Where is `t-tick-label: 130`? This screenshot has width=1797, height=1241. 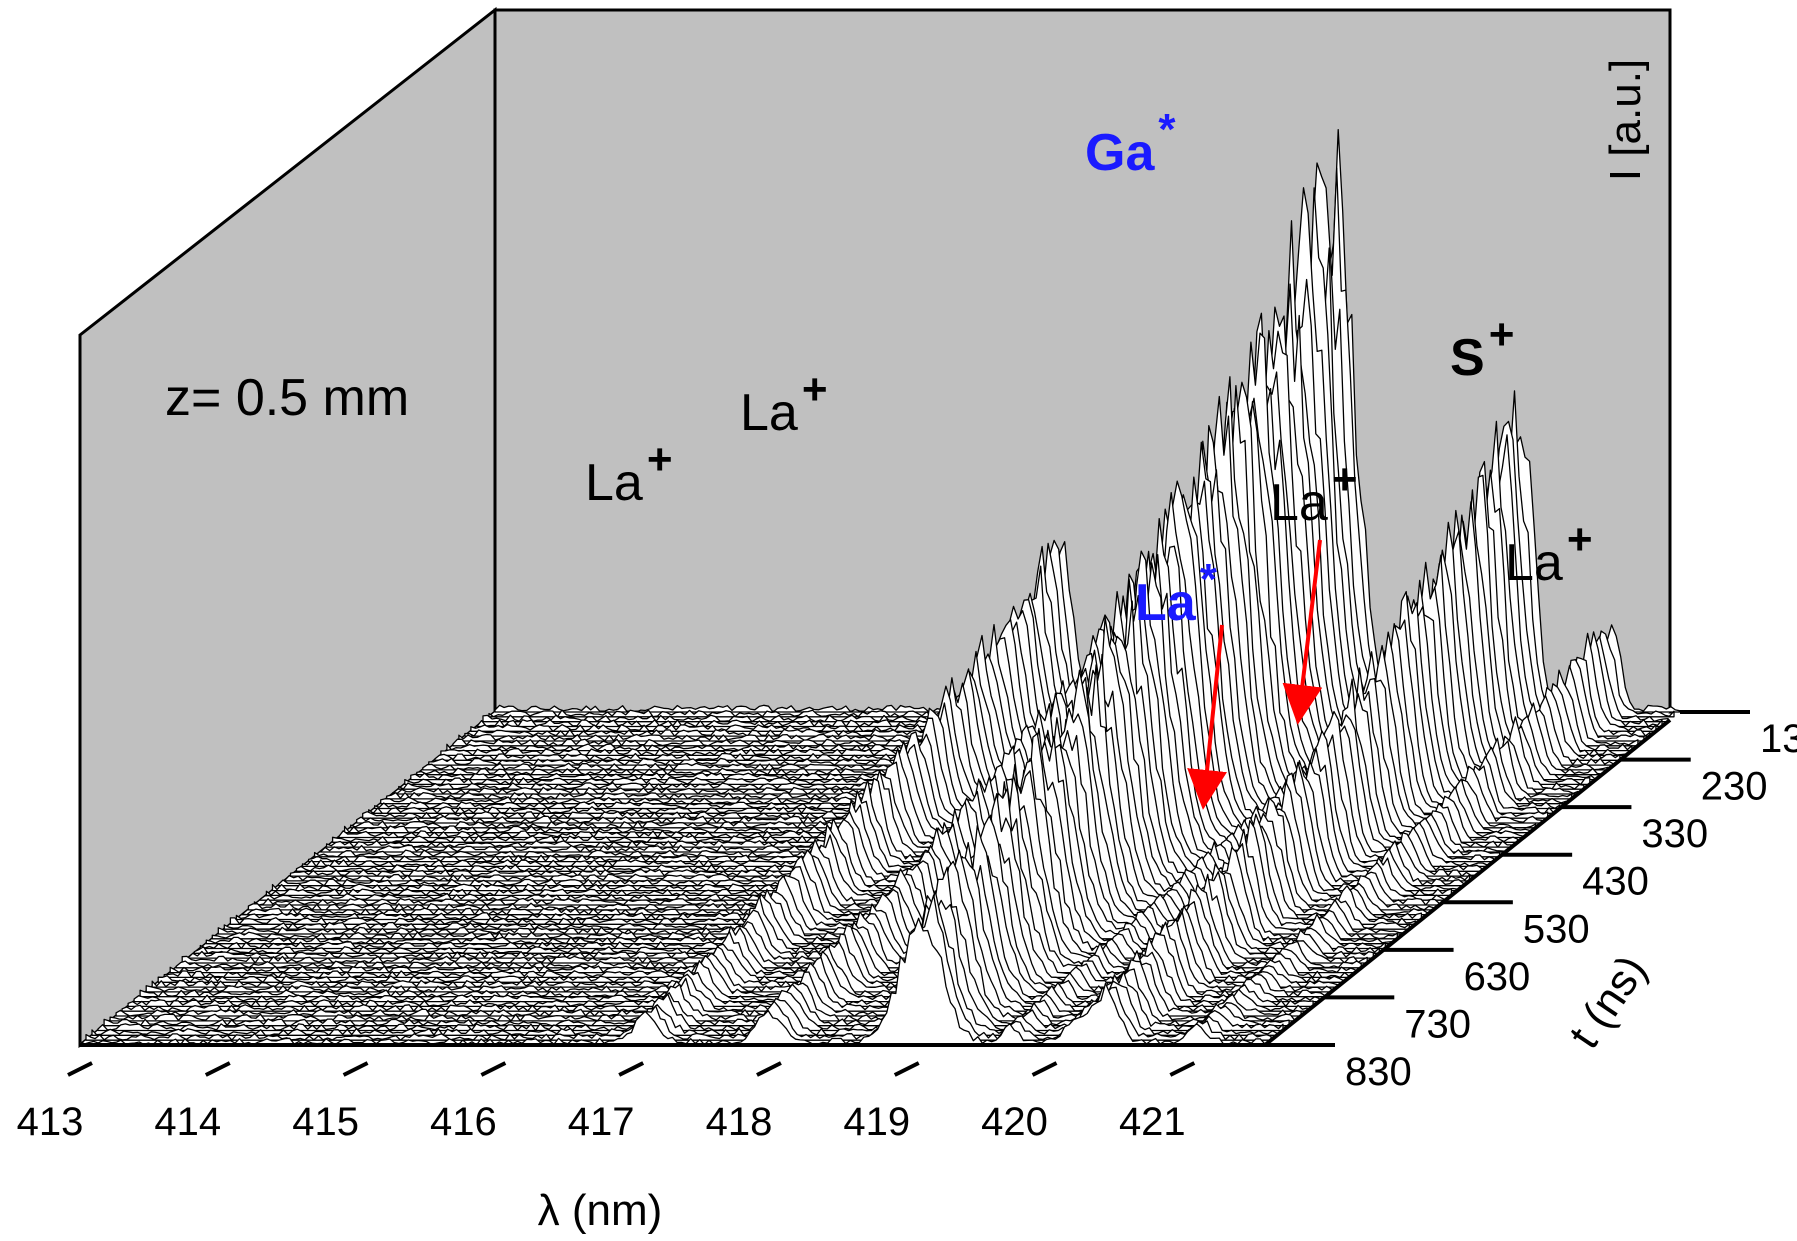
t-tick-label: 130 is located at coordinates (1778, 739).